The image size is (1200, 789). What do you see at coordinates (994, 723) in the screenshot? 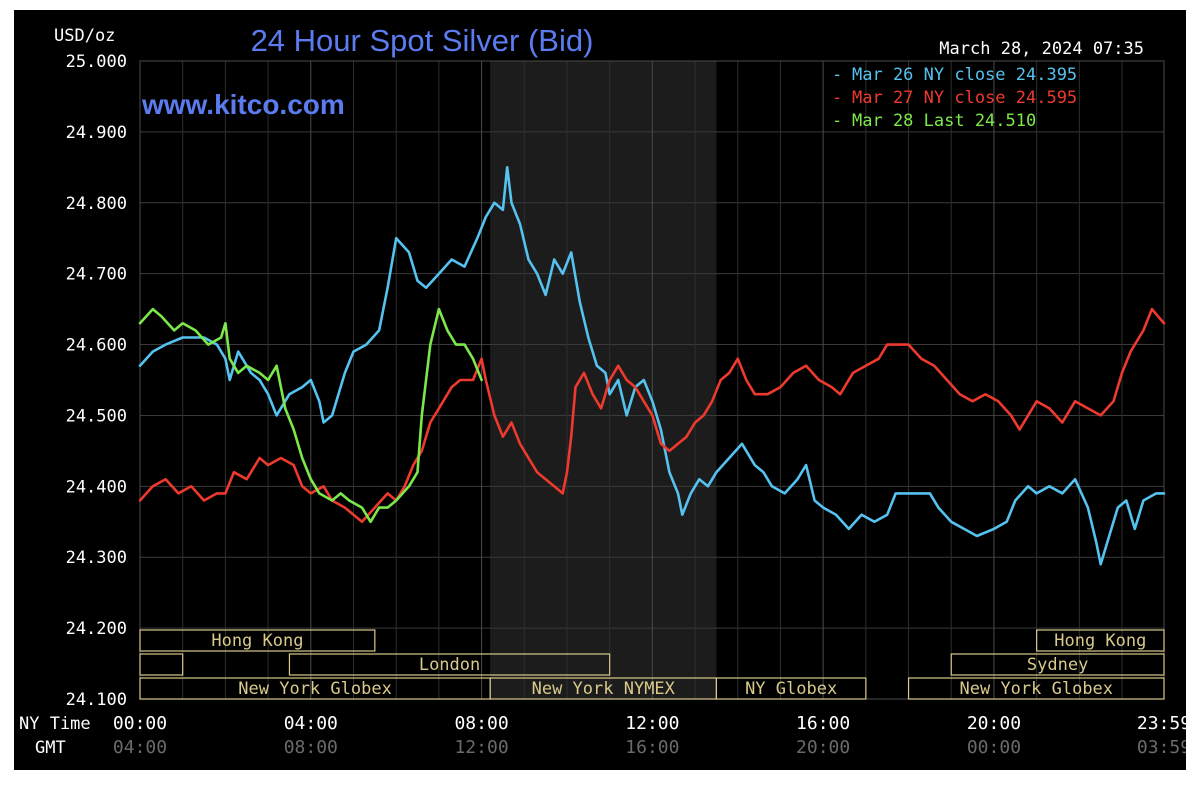
I see `x-tick-label-ny: 20:00` at bounding box center [994, 723].